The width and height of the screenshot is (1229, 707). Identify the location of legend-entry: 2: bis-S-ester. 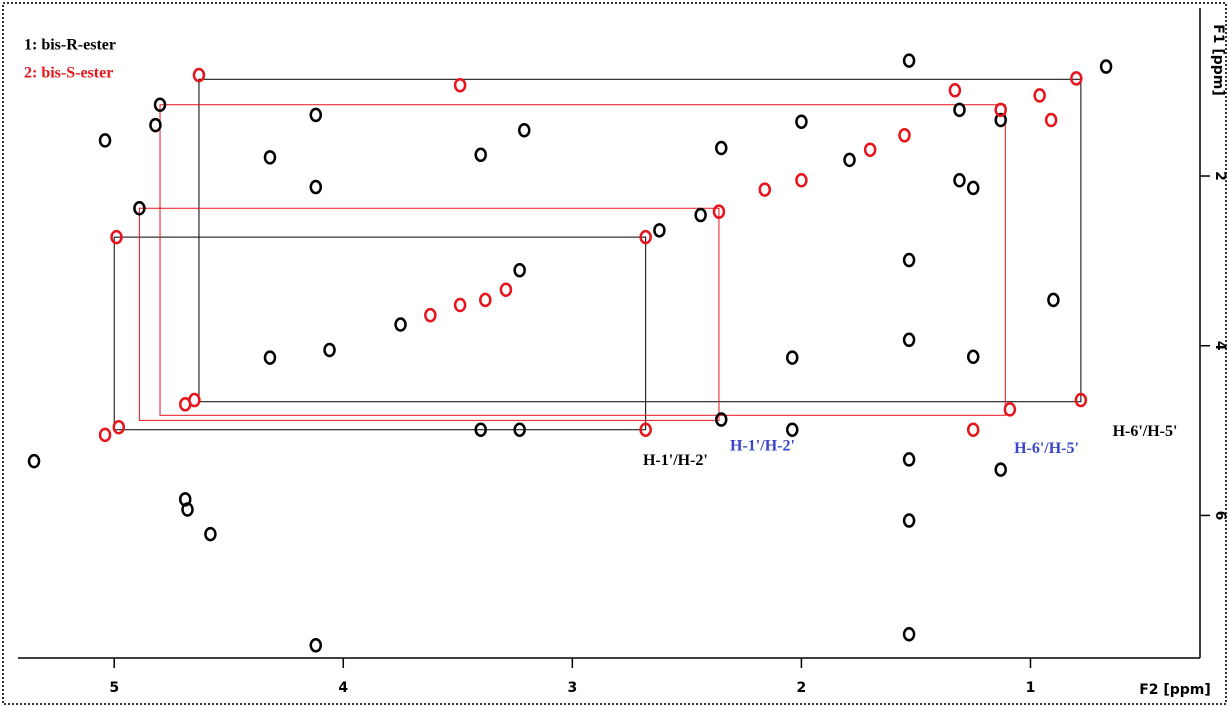
(68, 73).